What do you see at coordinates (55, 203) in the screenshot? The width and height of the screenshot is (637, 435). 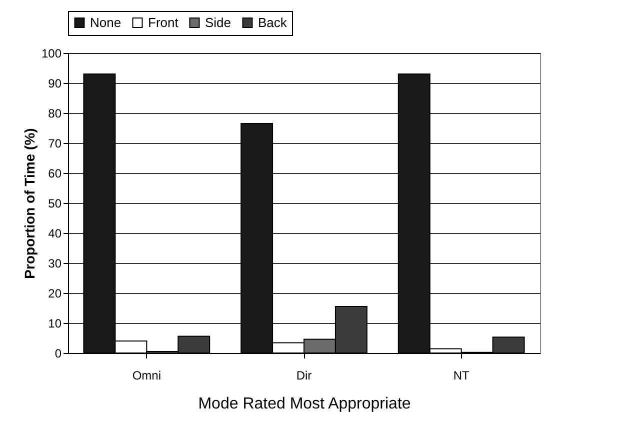 I see `y-tick-label: 50` at bounding box center [55, 203].